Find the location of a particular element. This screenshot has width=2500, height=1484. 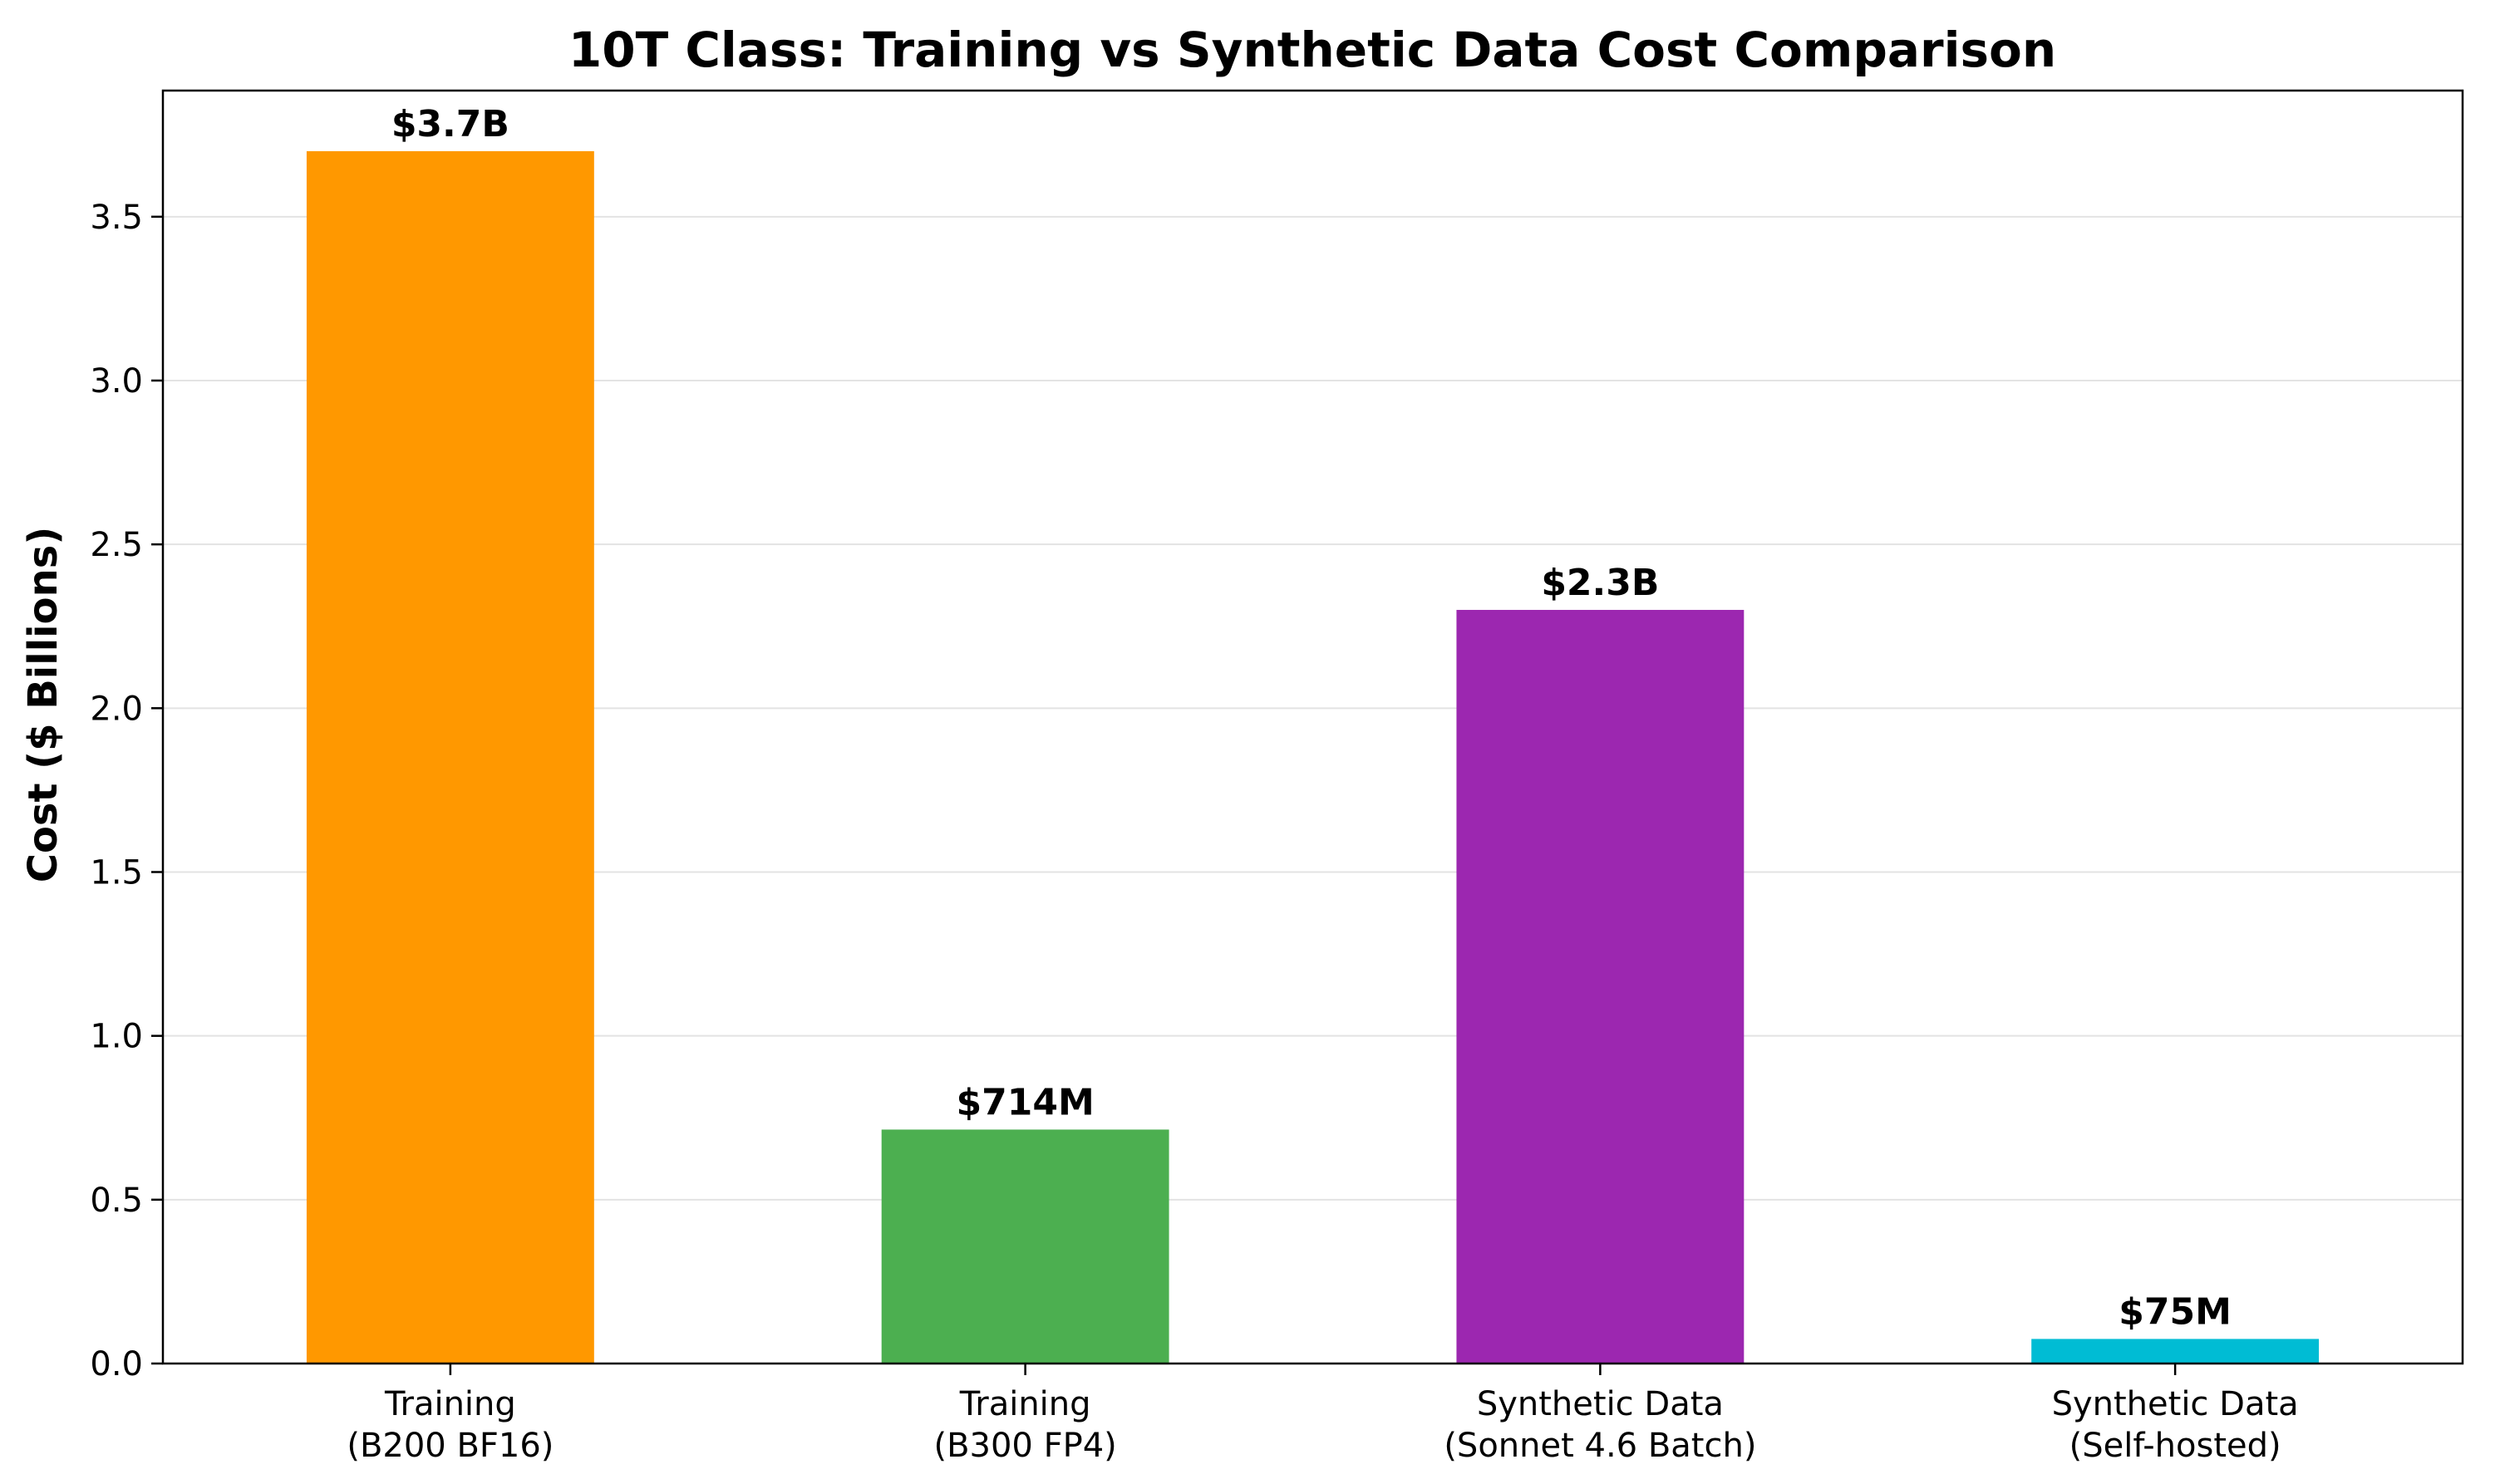

y-tick-label: 1.5 is located at coordinates (116, 872).